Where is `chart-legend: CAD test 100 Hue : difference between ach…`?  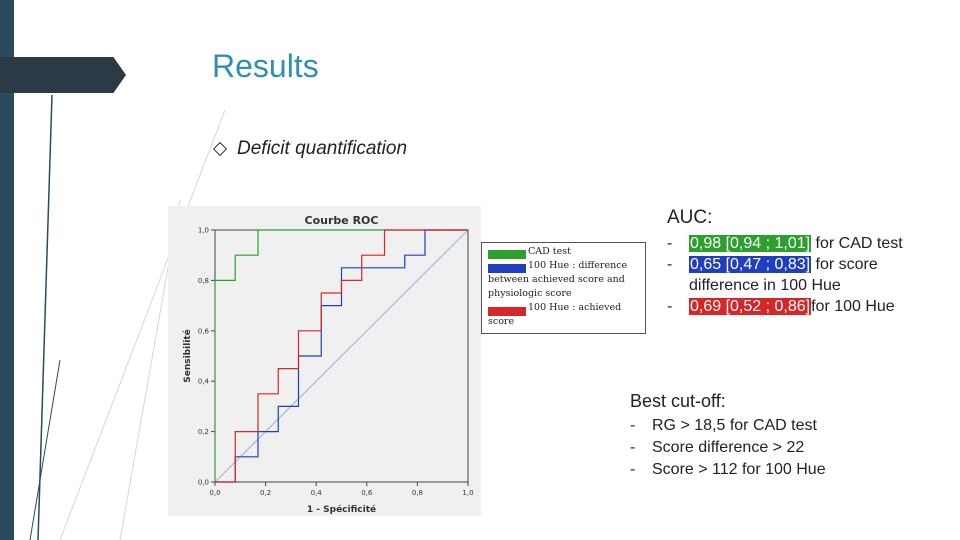
chart-legend: CAD test 100 Hue : difference between ach… is located at coordinates (563, 288).